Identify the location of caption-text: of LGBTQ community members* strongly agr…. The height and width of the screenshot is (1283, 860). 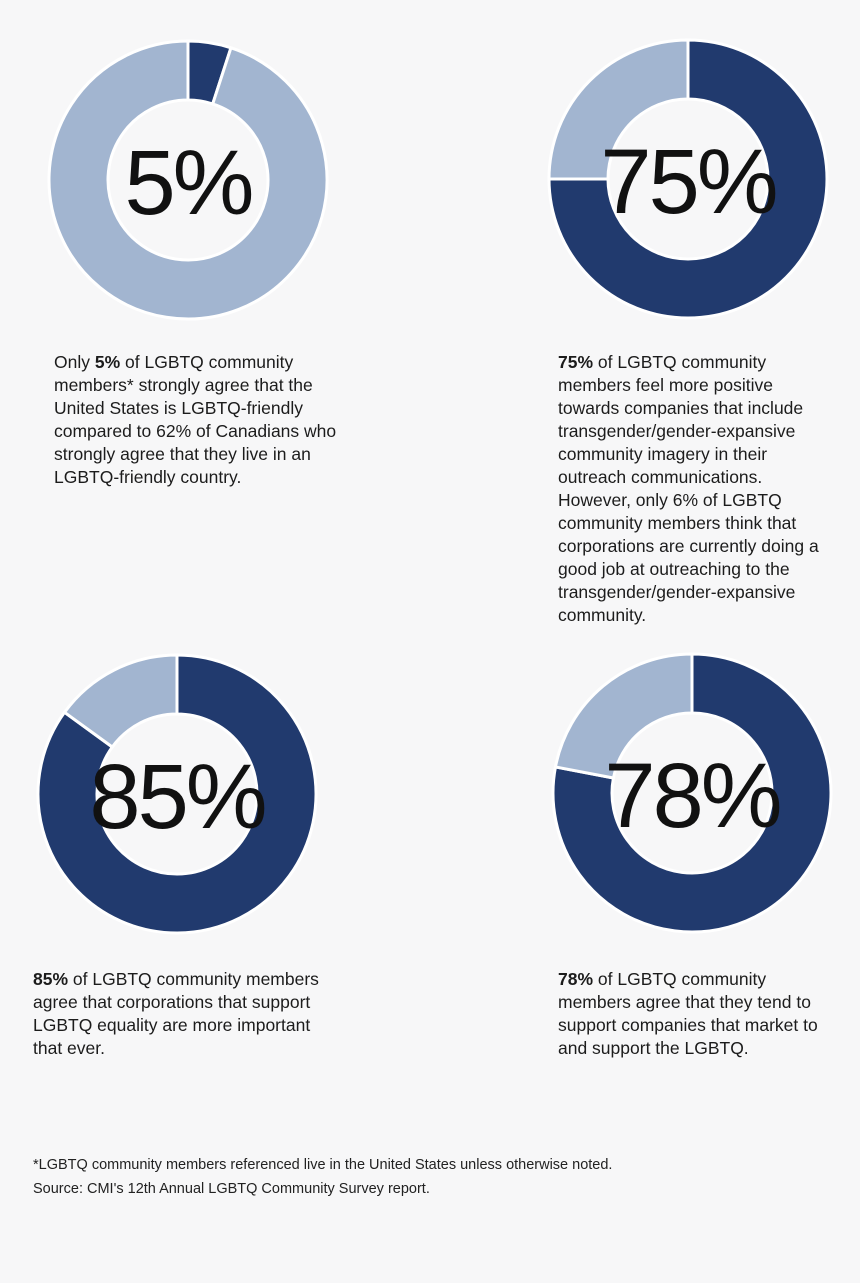
(195, 419).